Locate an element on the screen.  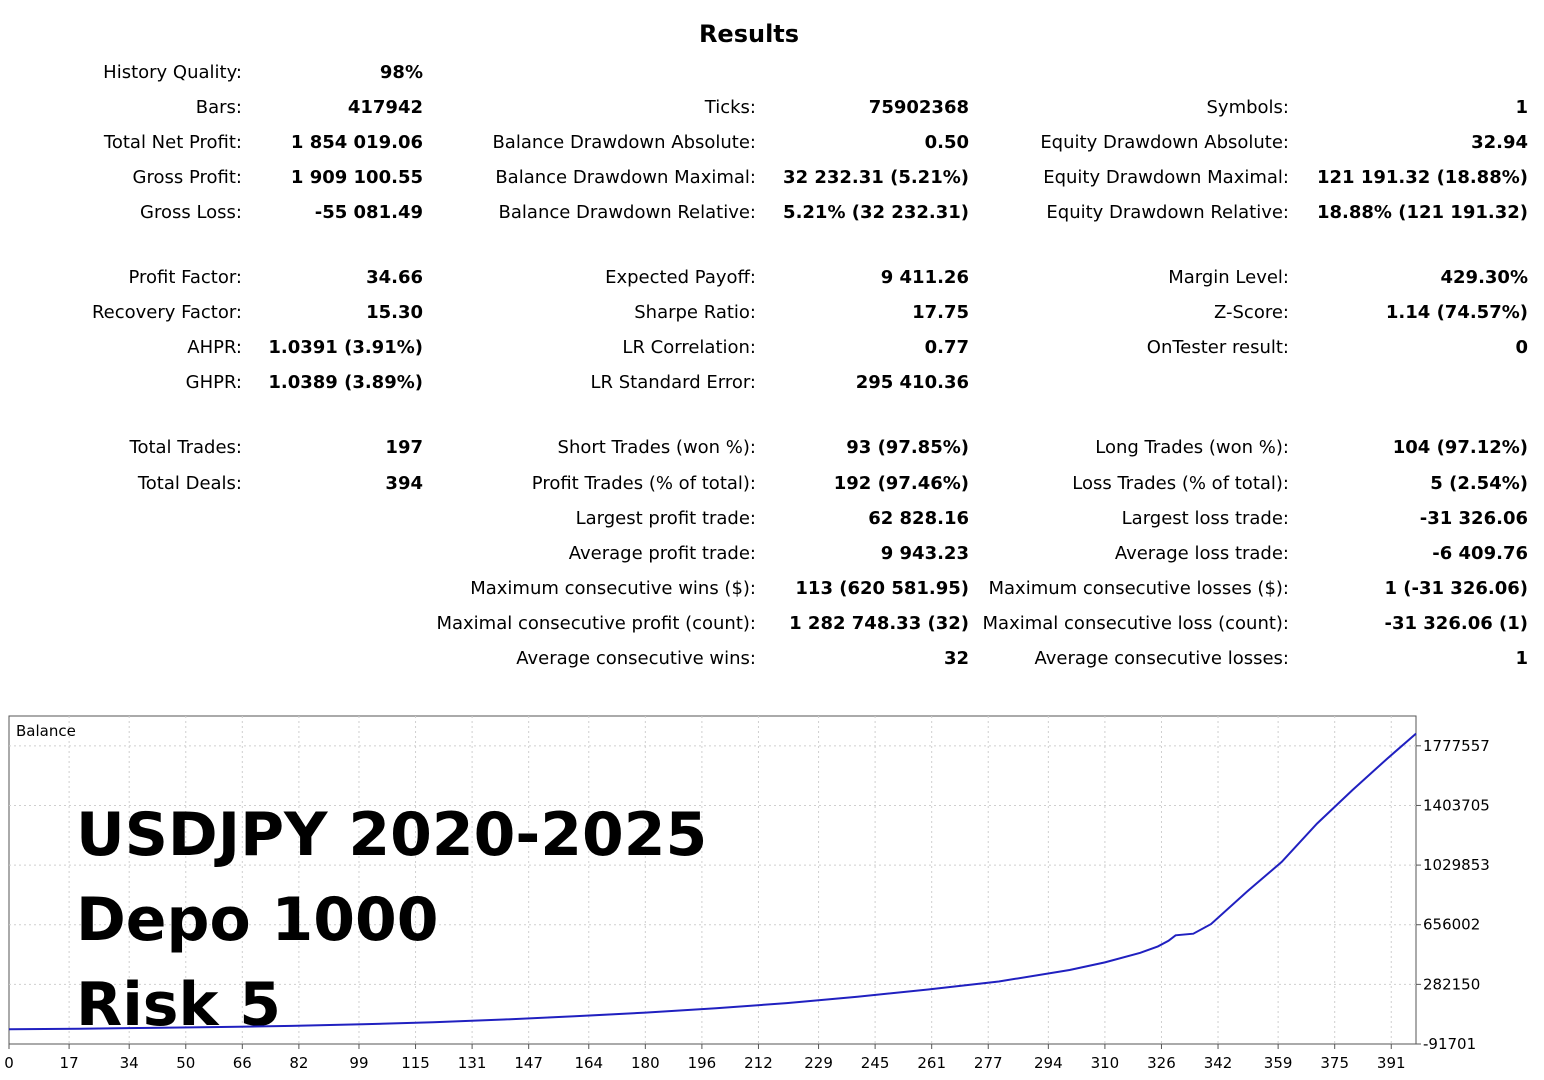
stat-label: Average loss trade: is located at coordinates (1201, 553).